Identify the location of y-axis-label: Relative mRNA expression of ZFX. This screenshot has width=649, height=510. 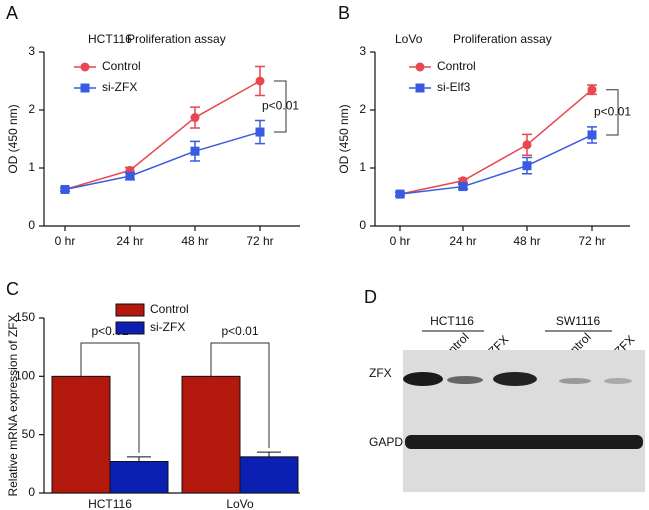
(13, 405).